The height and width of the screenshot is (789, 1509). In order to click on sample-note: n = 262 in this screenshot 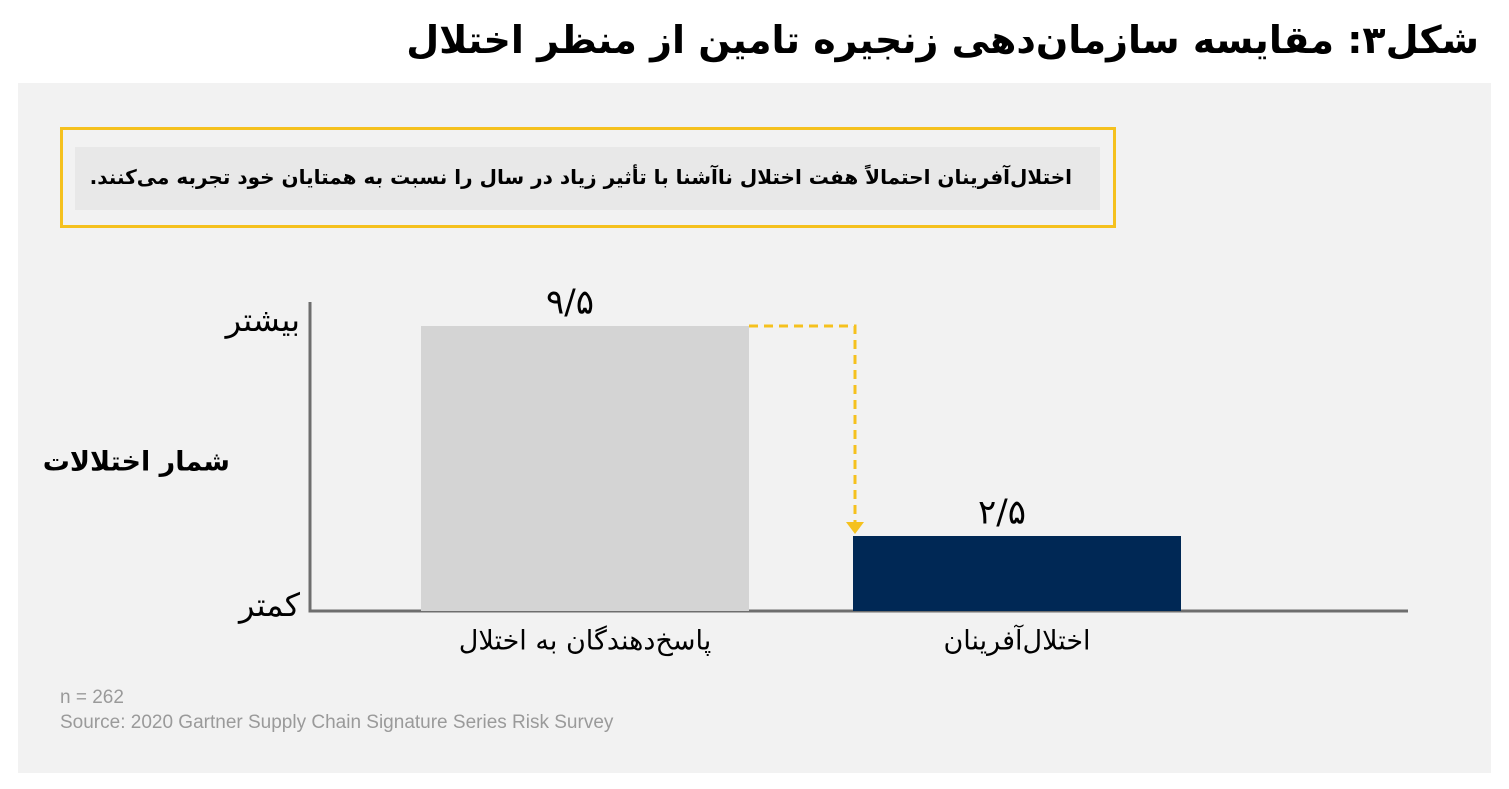, I will do `click(92, 697)`.